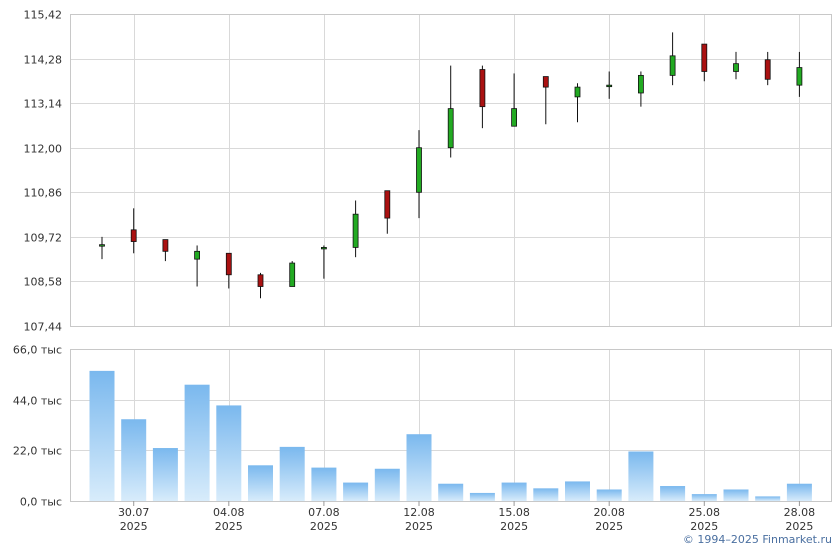 The width and height of the screenshot is (840, 550). What do you see at coordinates (800, 512) in the screenshot?
I see `x-tick-label-date: 28.08` at bounding box center [800, 512].